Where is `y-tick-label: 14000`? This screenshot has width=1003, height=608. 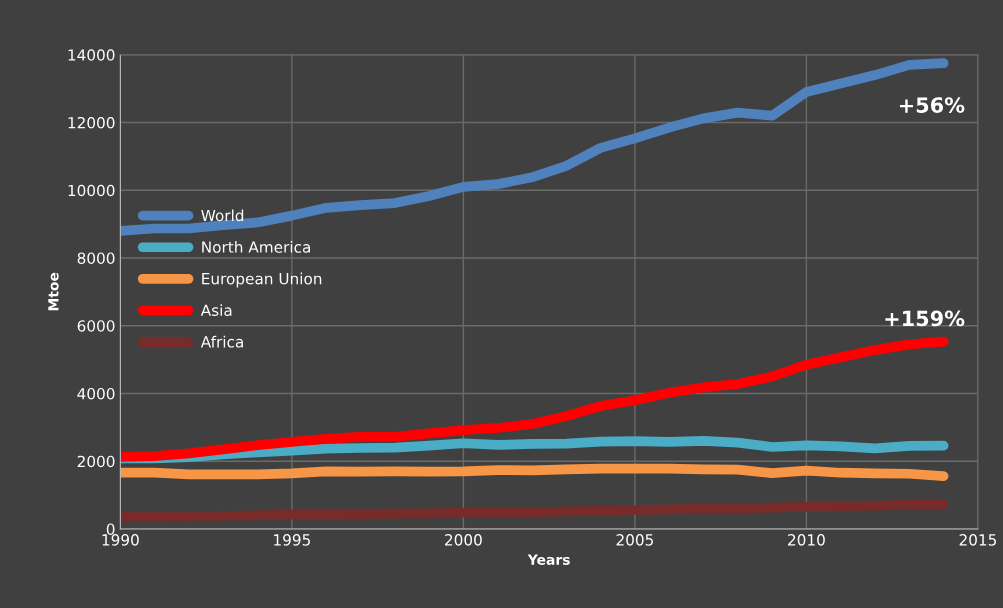 y-tick-label: 14000 is located at coordinates (91, 55).